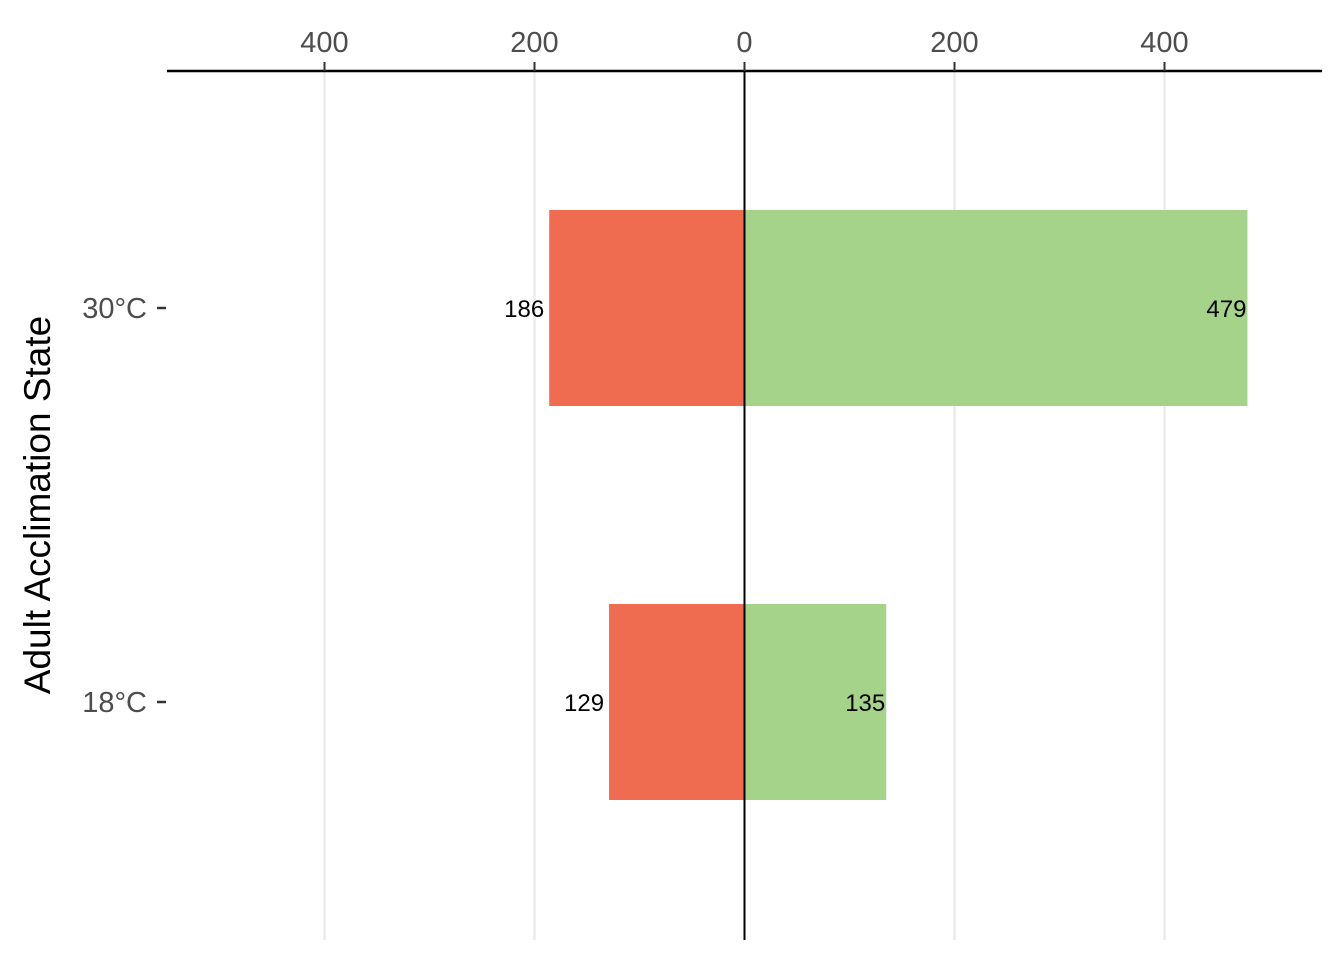 The height and width of the screenshot is (960, 1344). What do you see at coordinates (1226, 309) in the screenshot?
I see `value-label-right-0: 479` at bounding box center [1226, 309].